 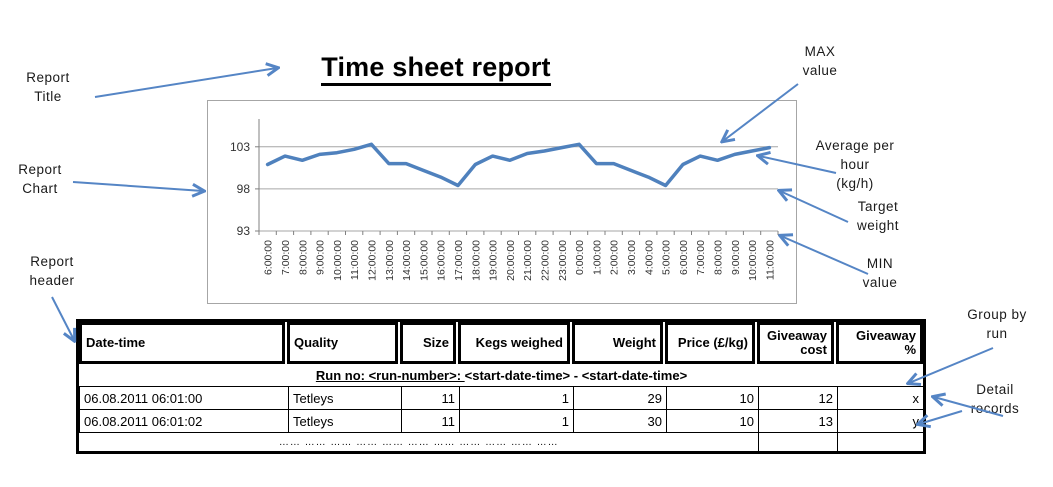 I want to click on svg-text: 15:00:00, so click(x=424, y=260).